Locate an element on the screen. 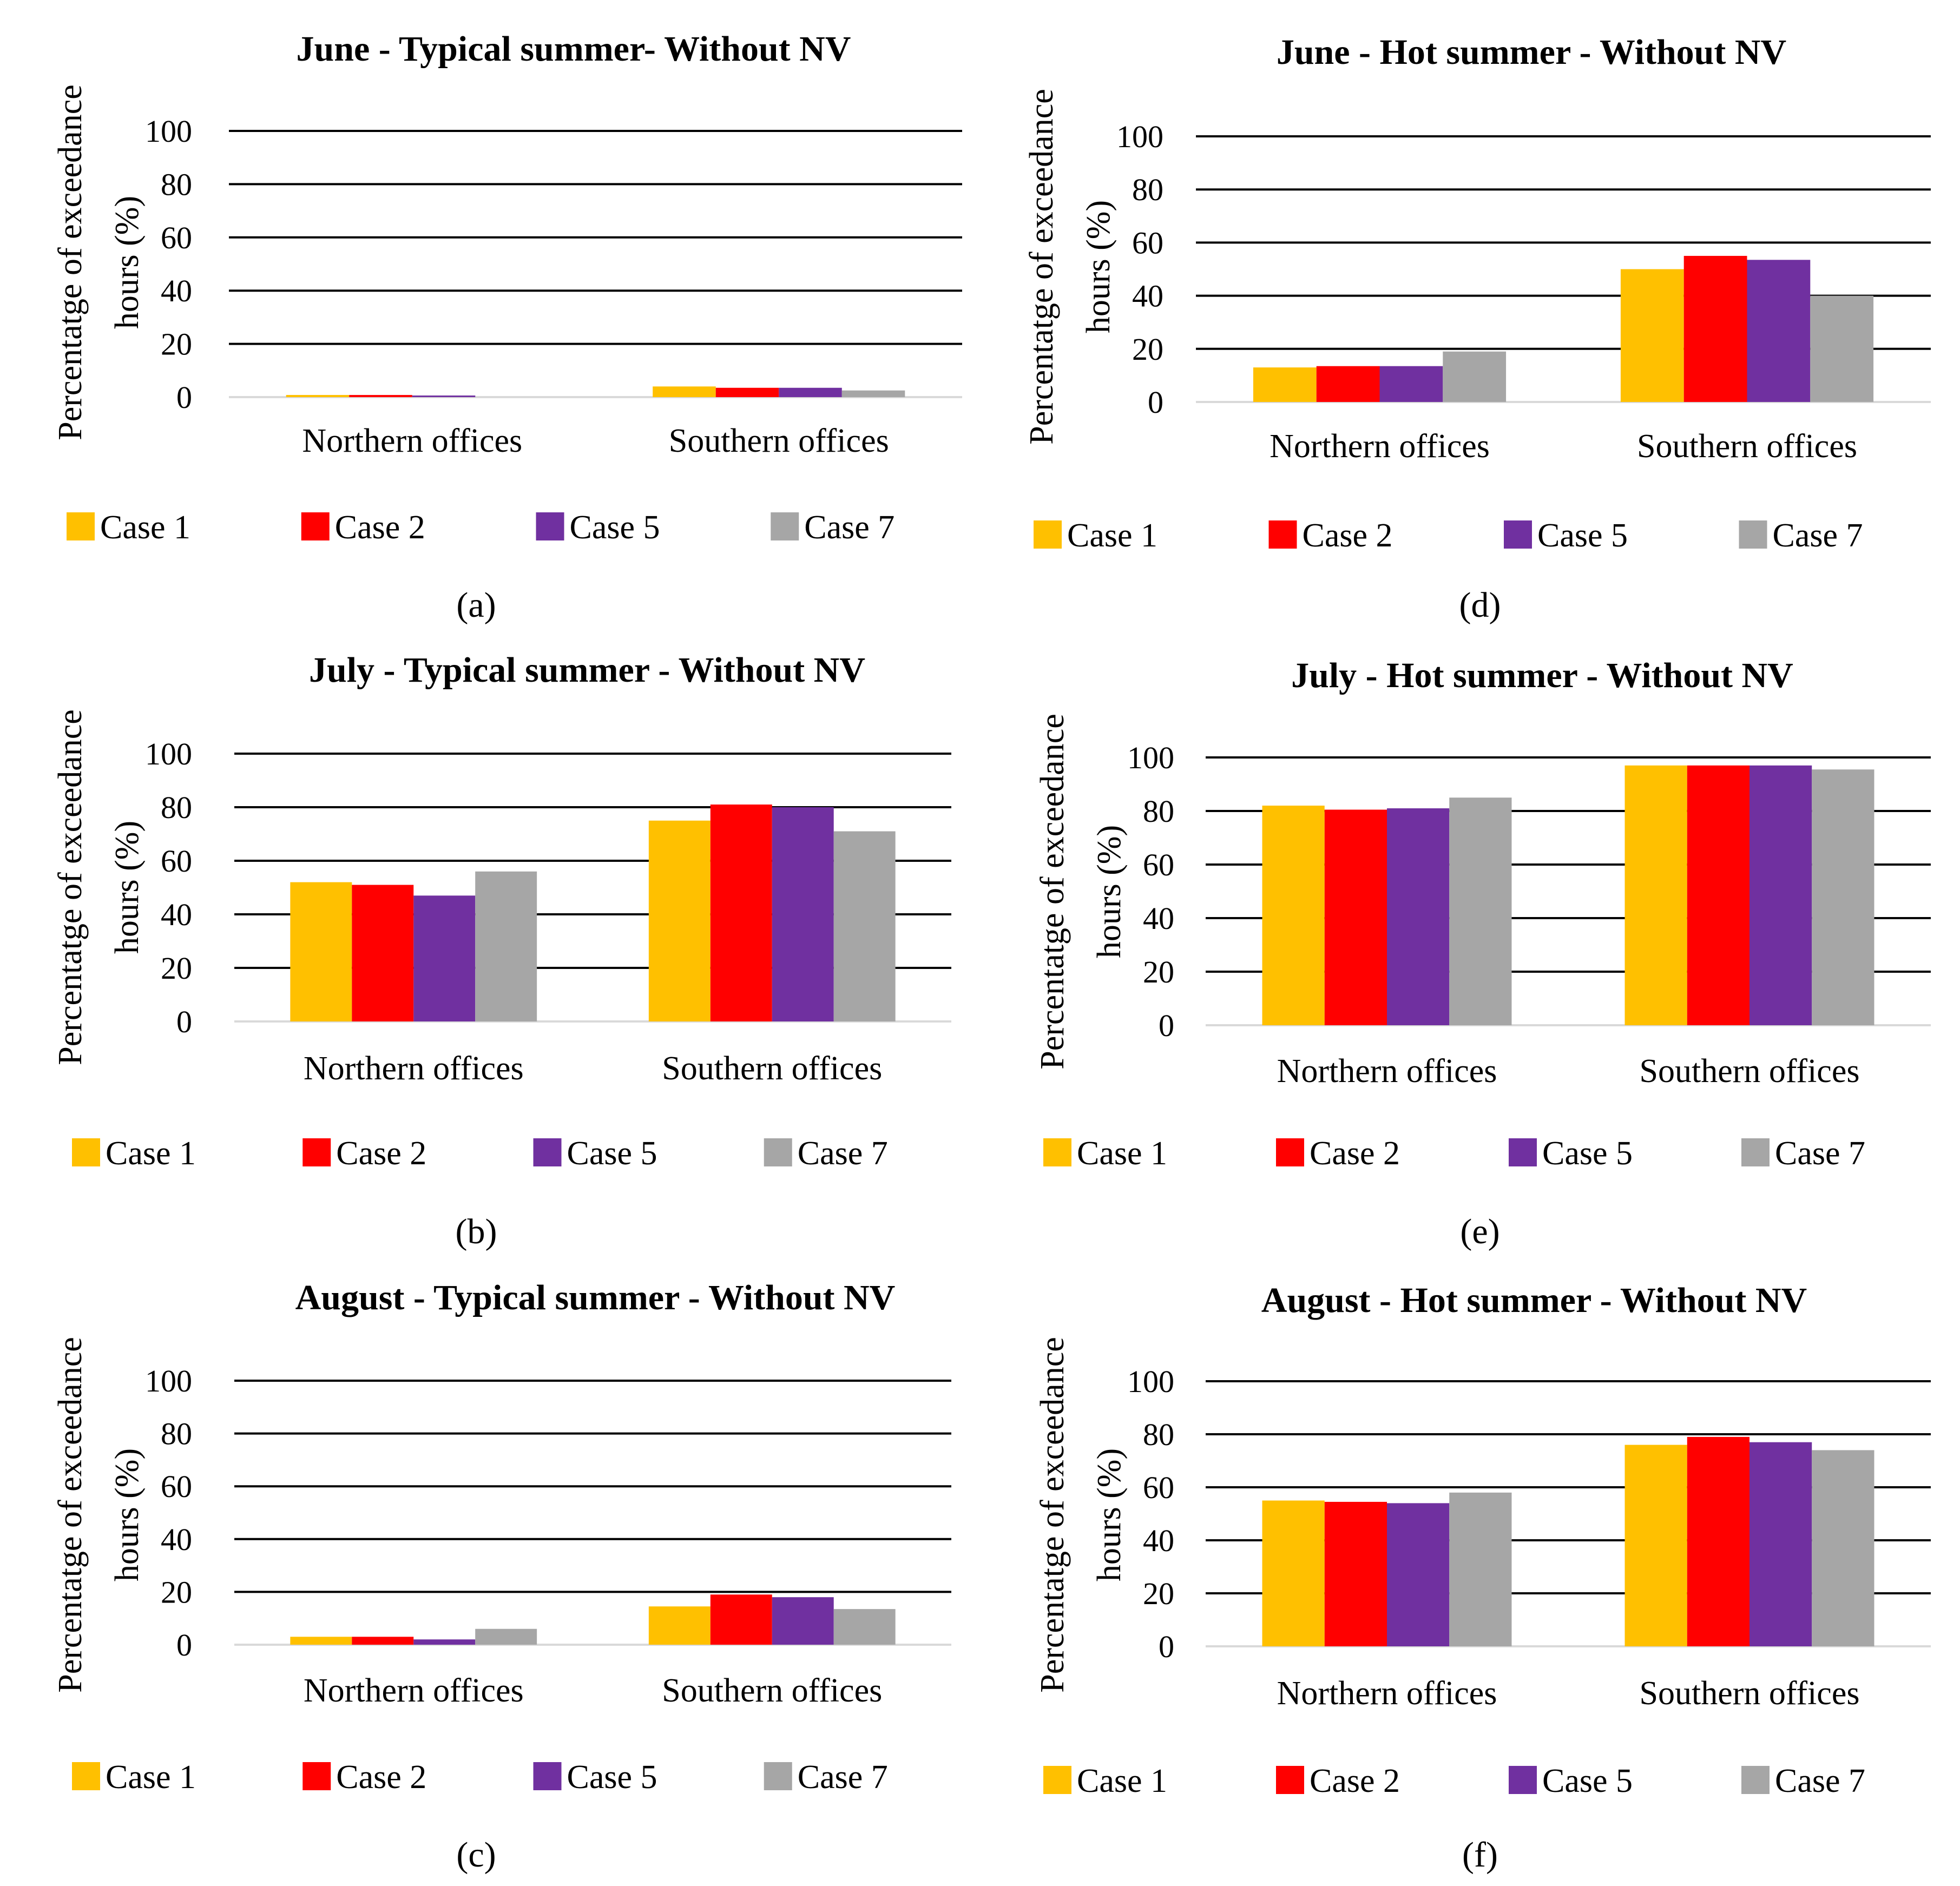 The image size is (1960, 1886). chart-title: June - Hot summer - Without NV is located at coordinates (1531, 52).